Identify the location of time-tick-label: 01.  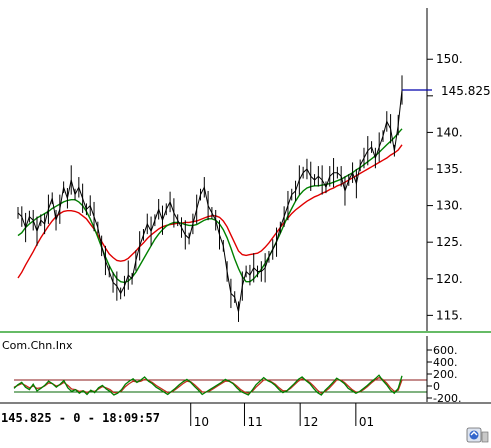
(366, 422).